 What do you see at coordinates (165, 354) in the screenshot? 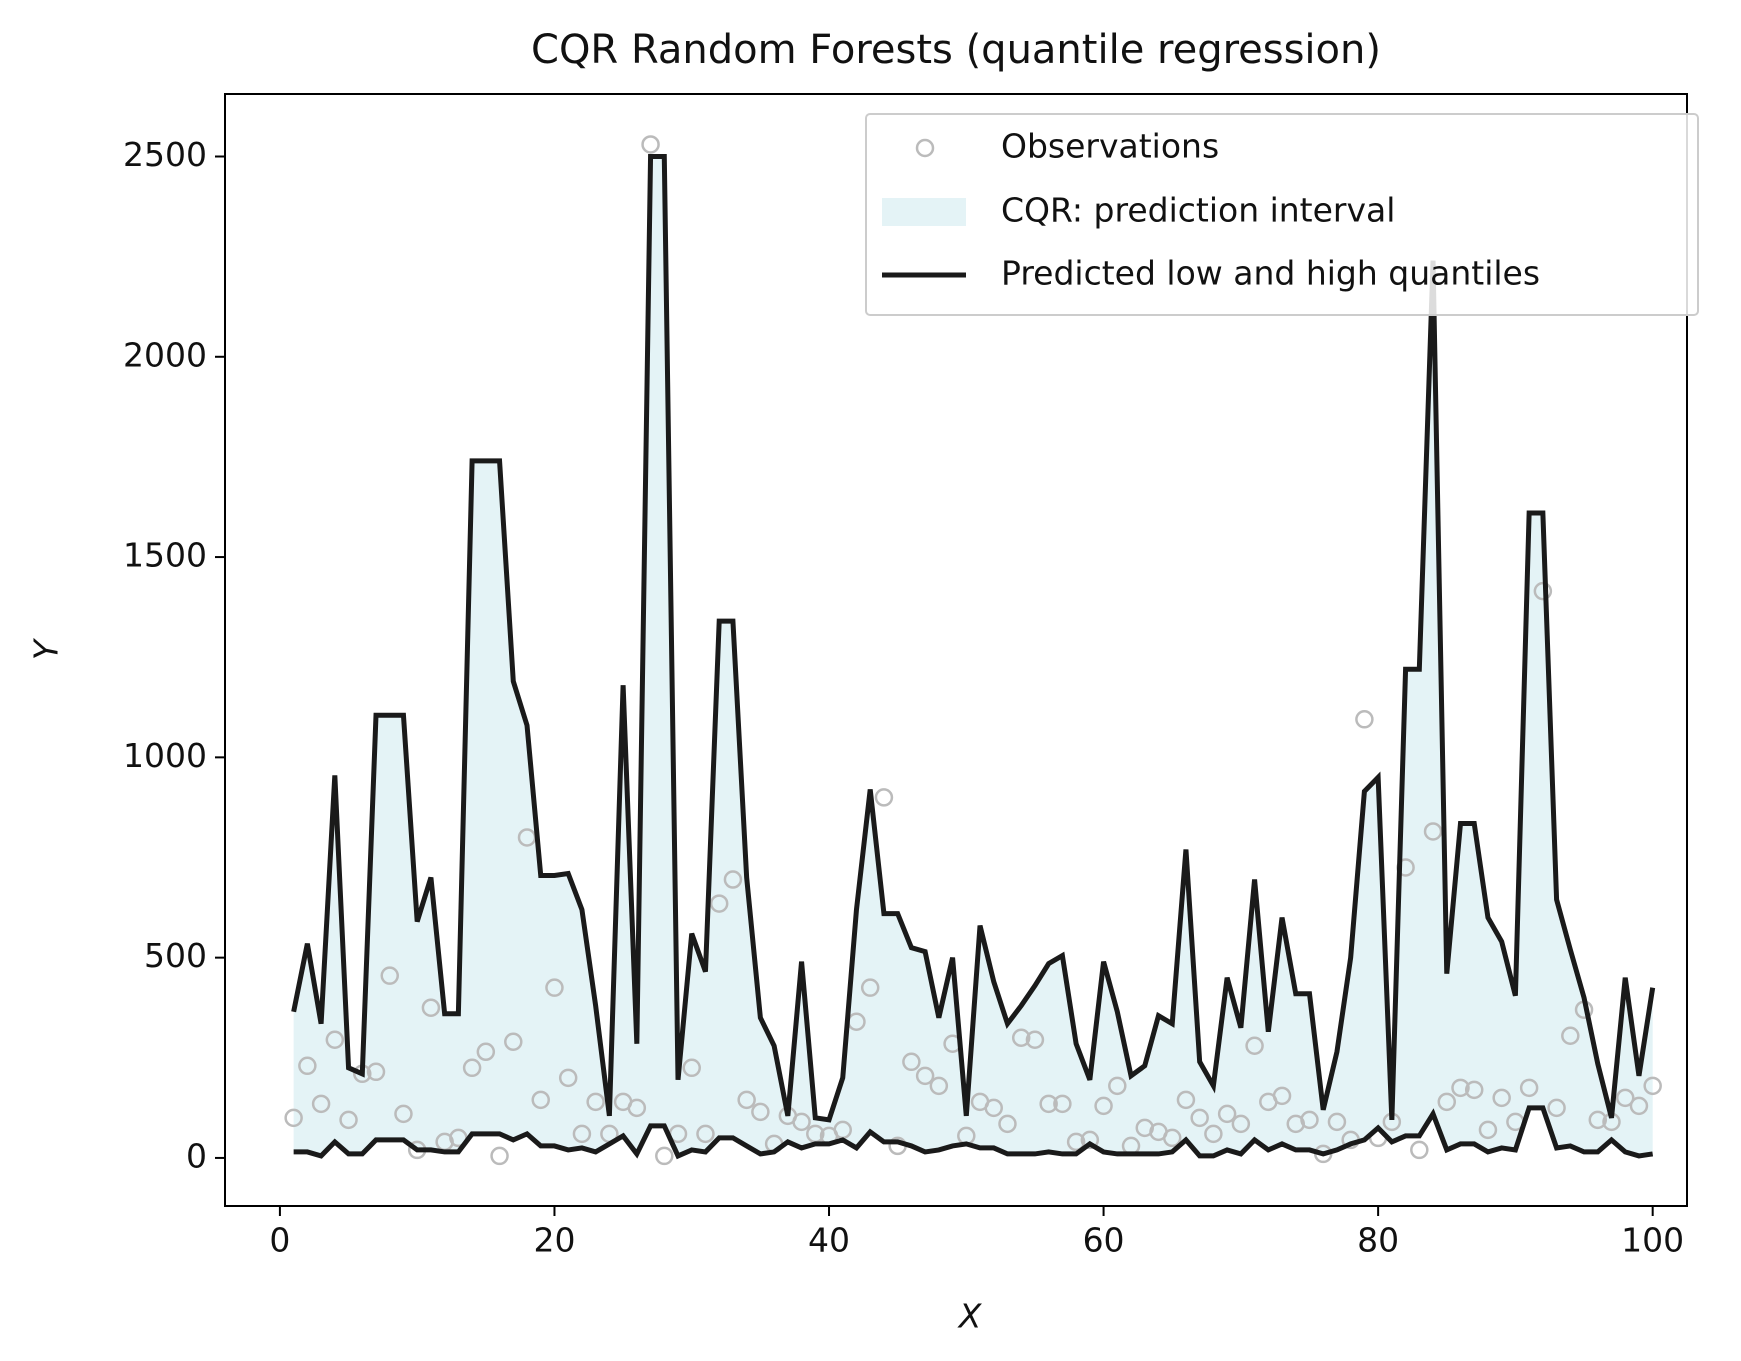
I see `y-tick-label: 2000` at bounding box center [165, 354].